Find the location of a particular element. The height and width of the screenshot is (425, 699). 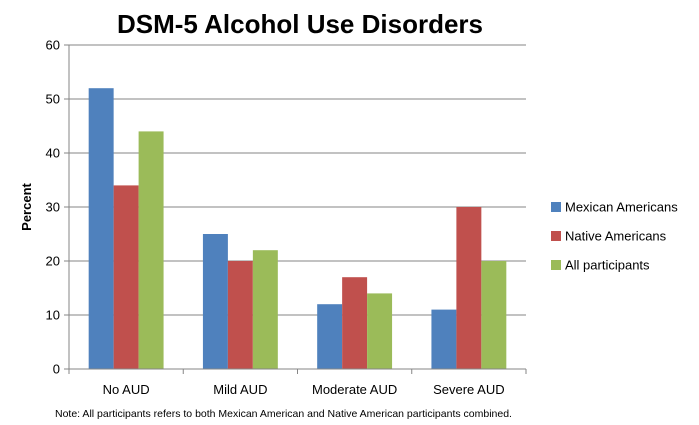

bar-all-participants-no-aud is located at coordinates (151, 250).